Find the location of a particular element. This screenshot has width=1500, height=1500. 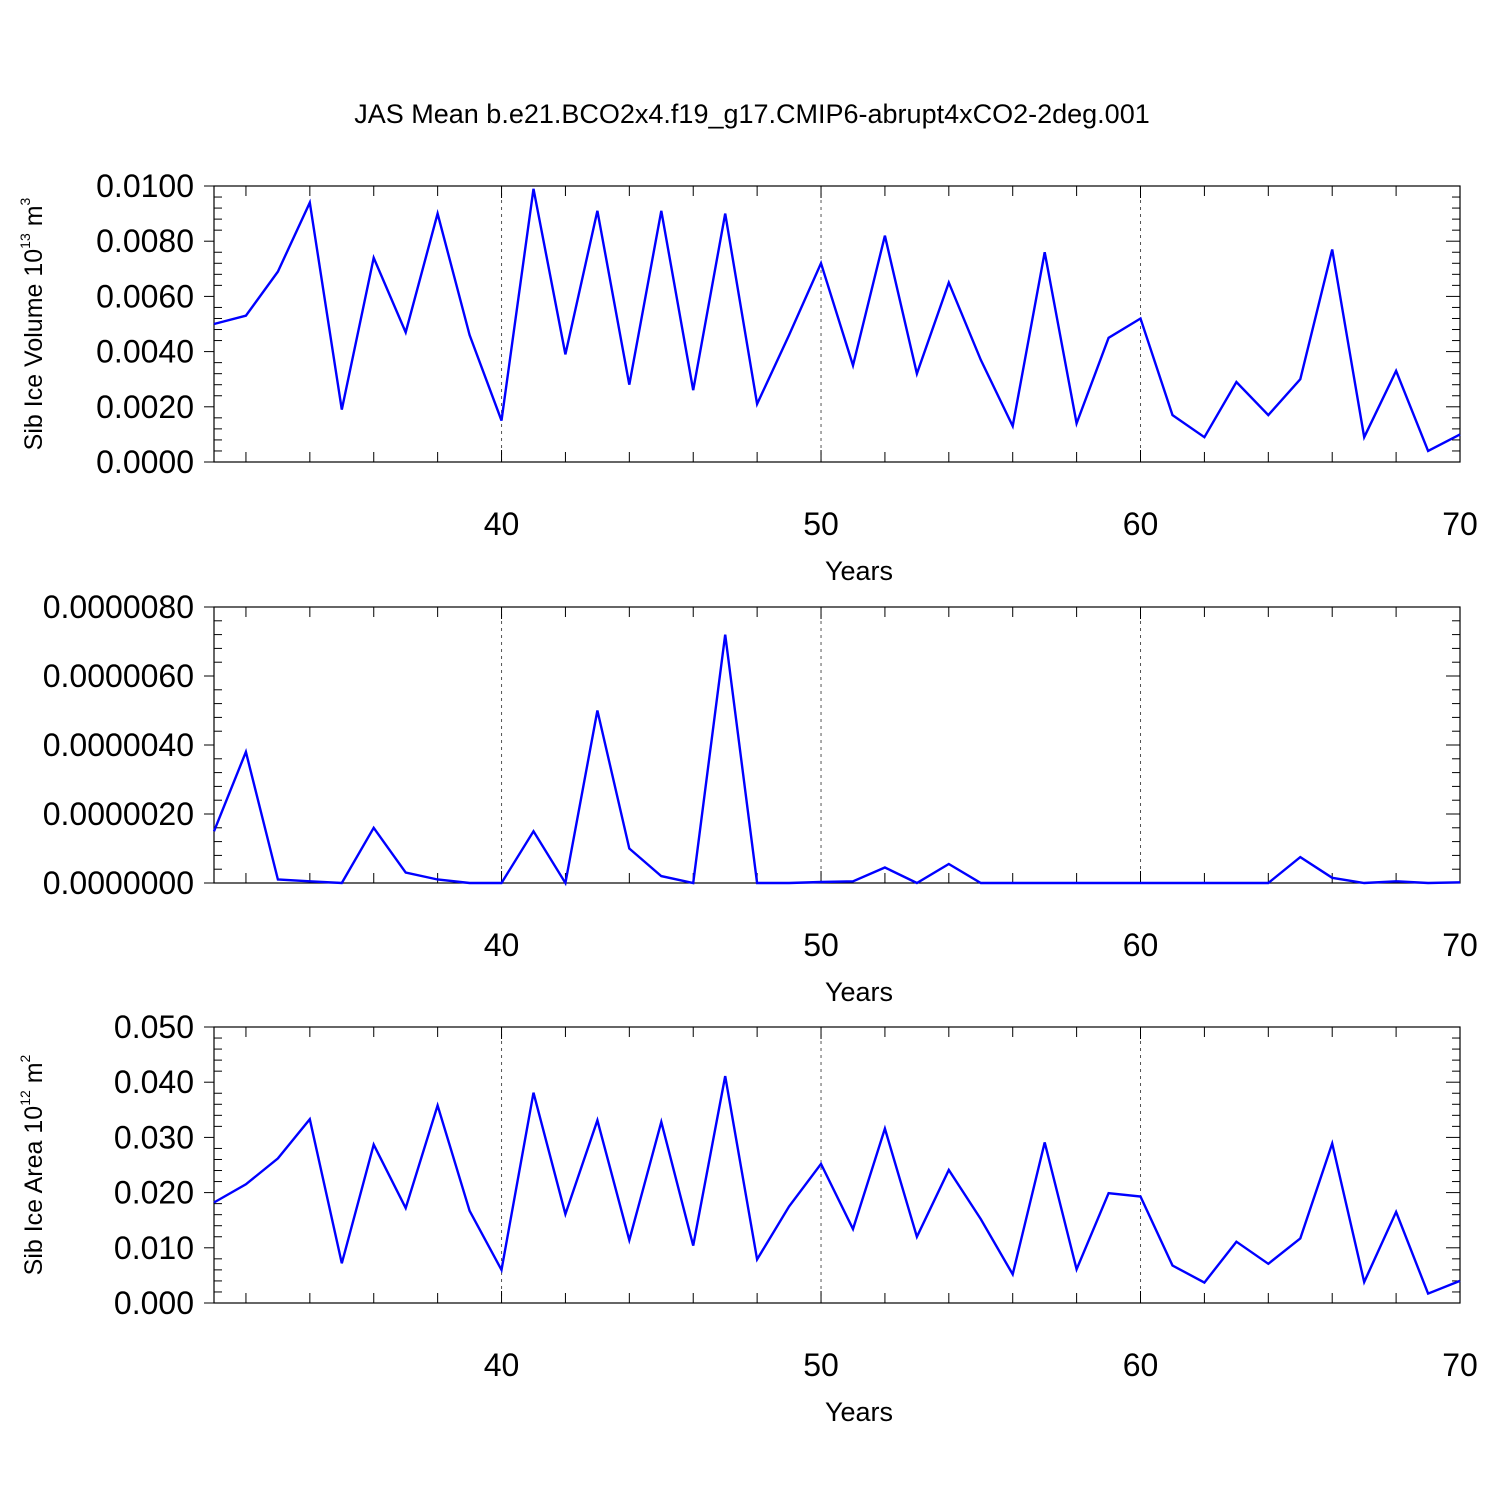

y-tick-label: 0.000 is located at coordinates (154, 1303).